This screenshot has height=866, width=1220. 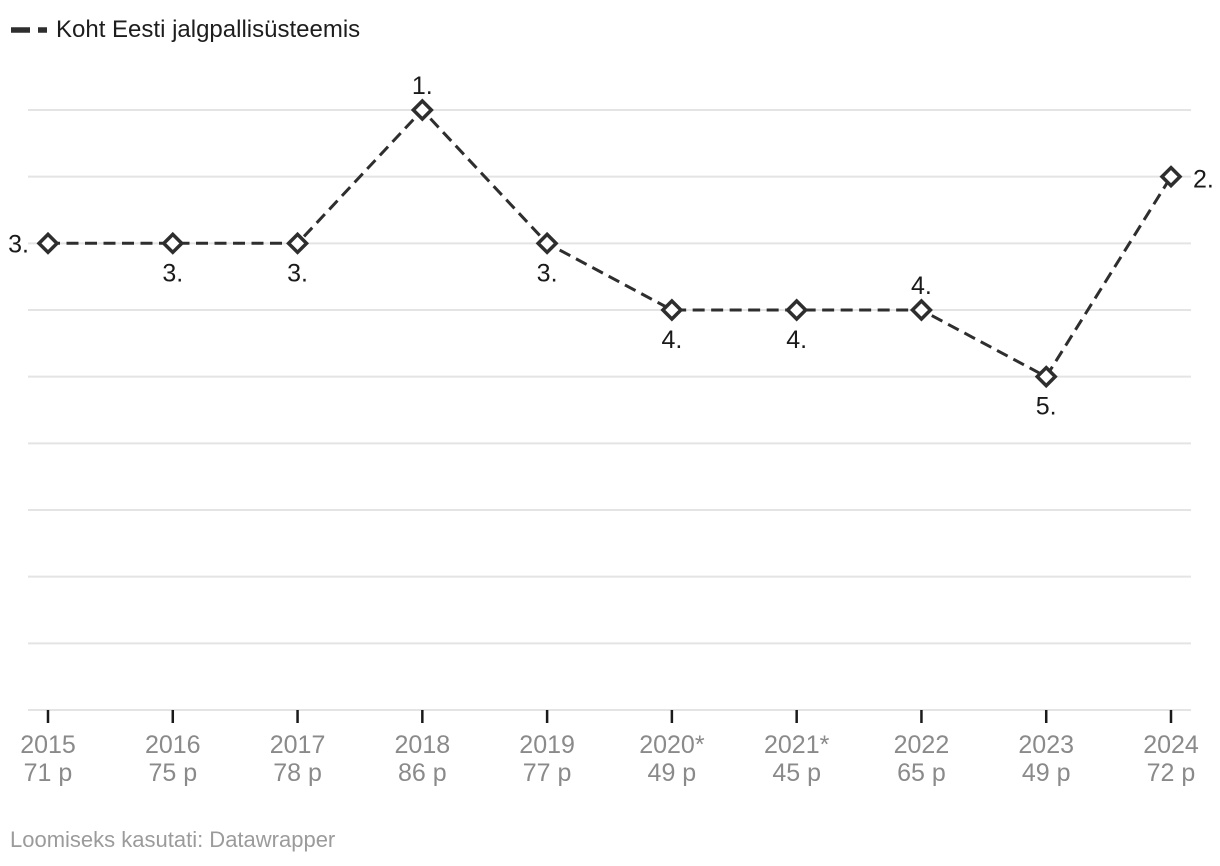 I want to click on x-axis-label-year: 2021*, so click(x=797, y=745).